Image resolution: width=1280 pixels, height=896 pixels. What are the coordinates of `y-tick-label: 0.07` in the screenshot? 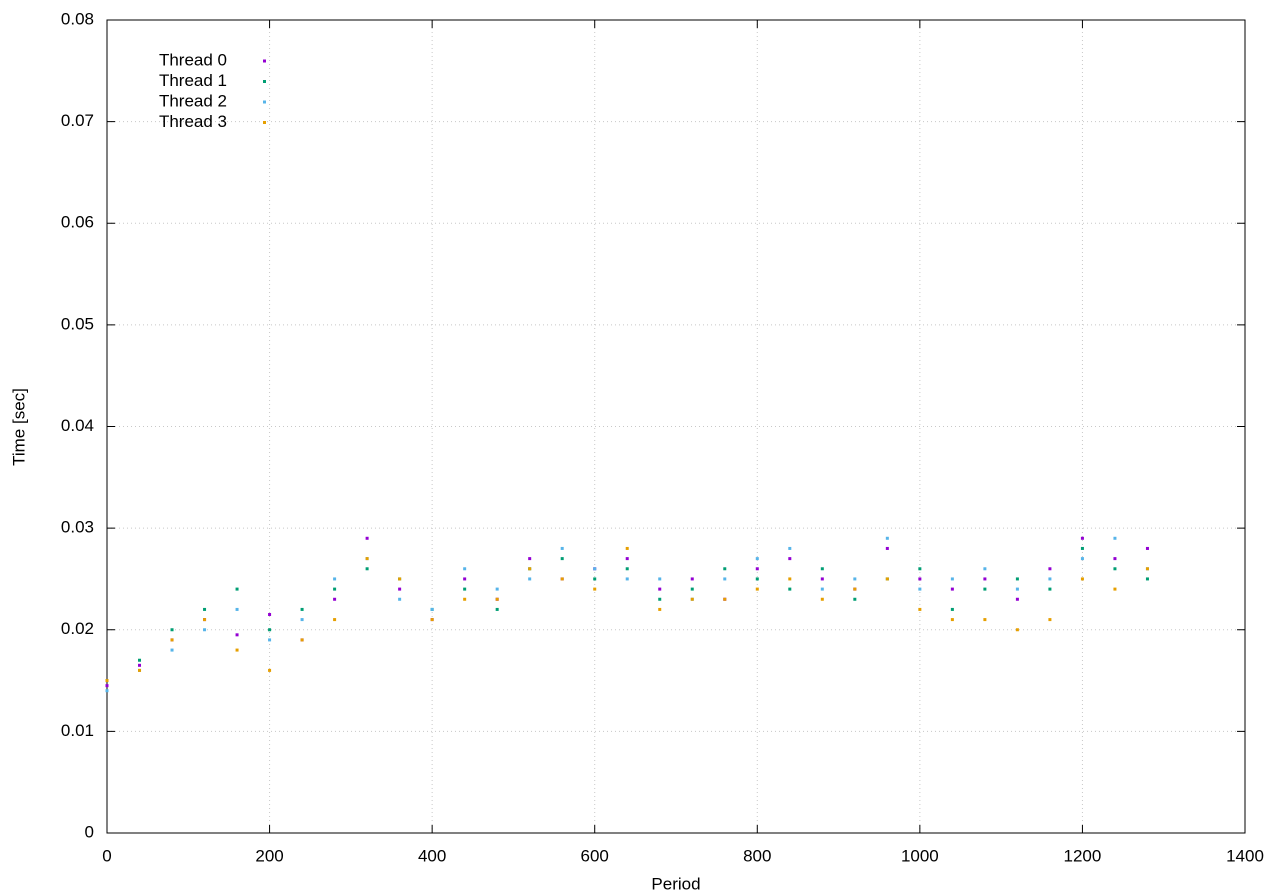 It's located at (77, 120).